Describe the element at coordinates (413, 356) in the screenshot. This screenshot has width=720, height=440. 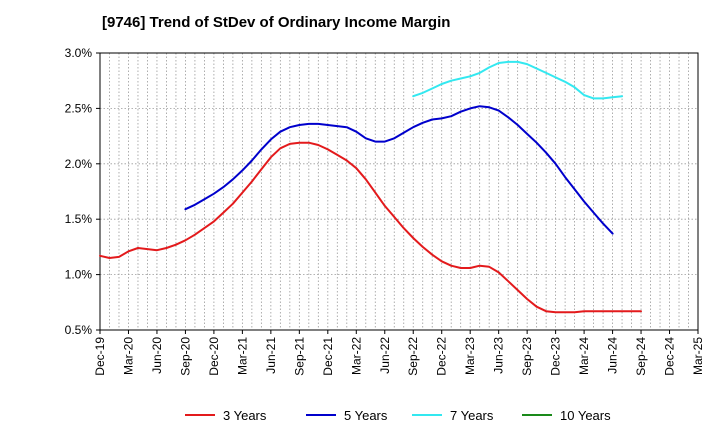
I see `x-tick-label: Sep-22` at that location.